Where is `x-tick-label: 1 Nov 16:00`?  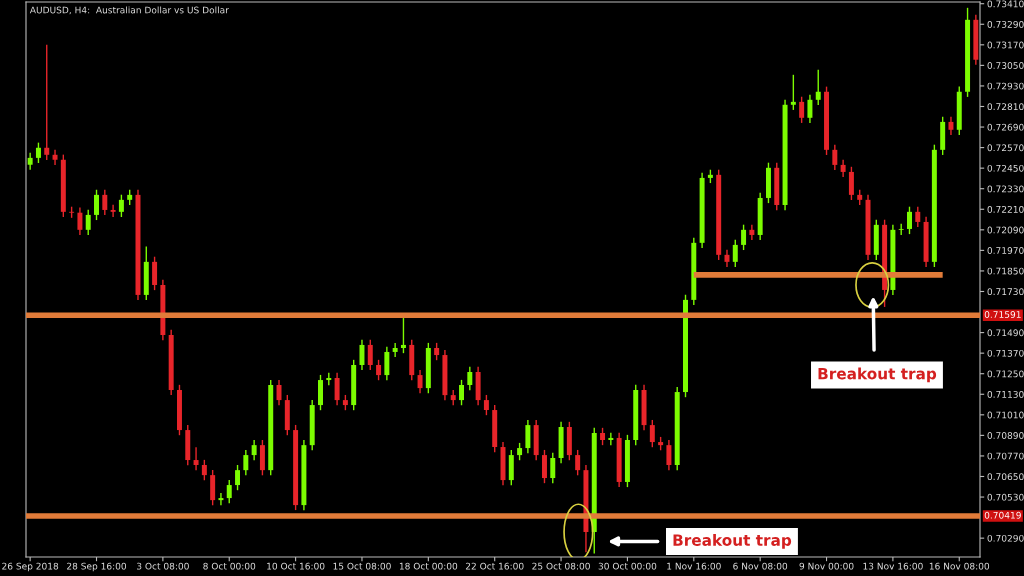
x-tick-label: 1 Nov 16:00 is located at coordinates (694, 566).